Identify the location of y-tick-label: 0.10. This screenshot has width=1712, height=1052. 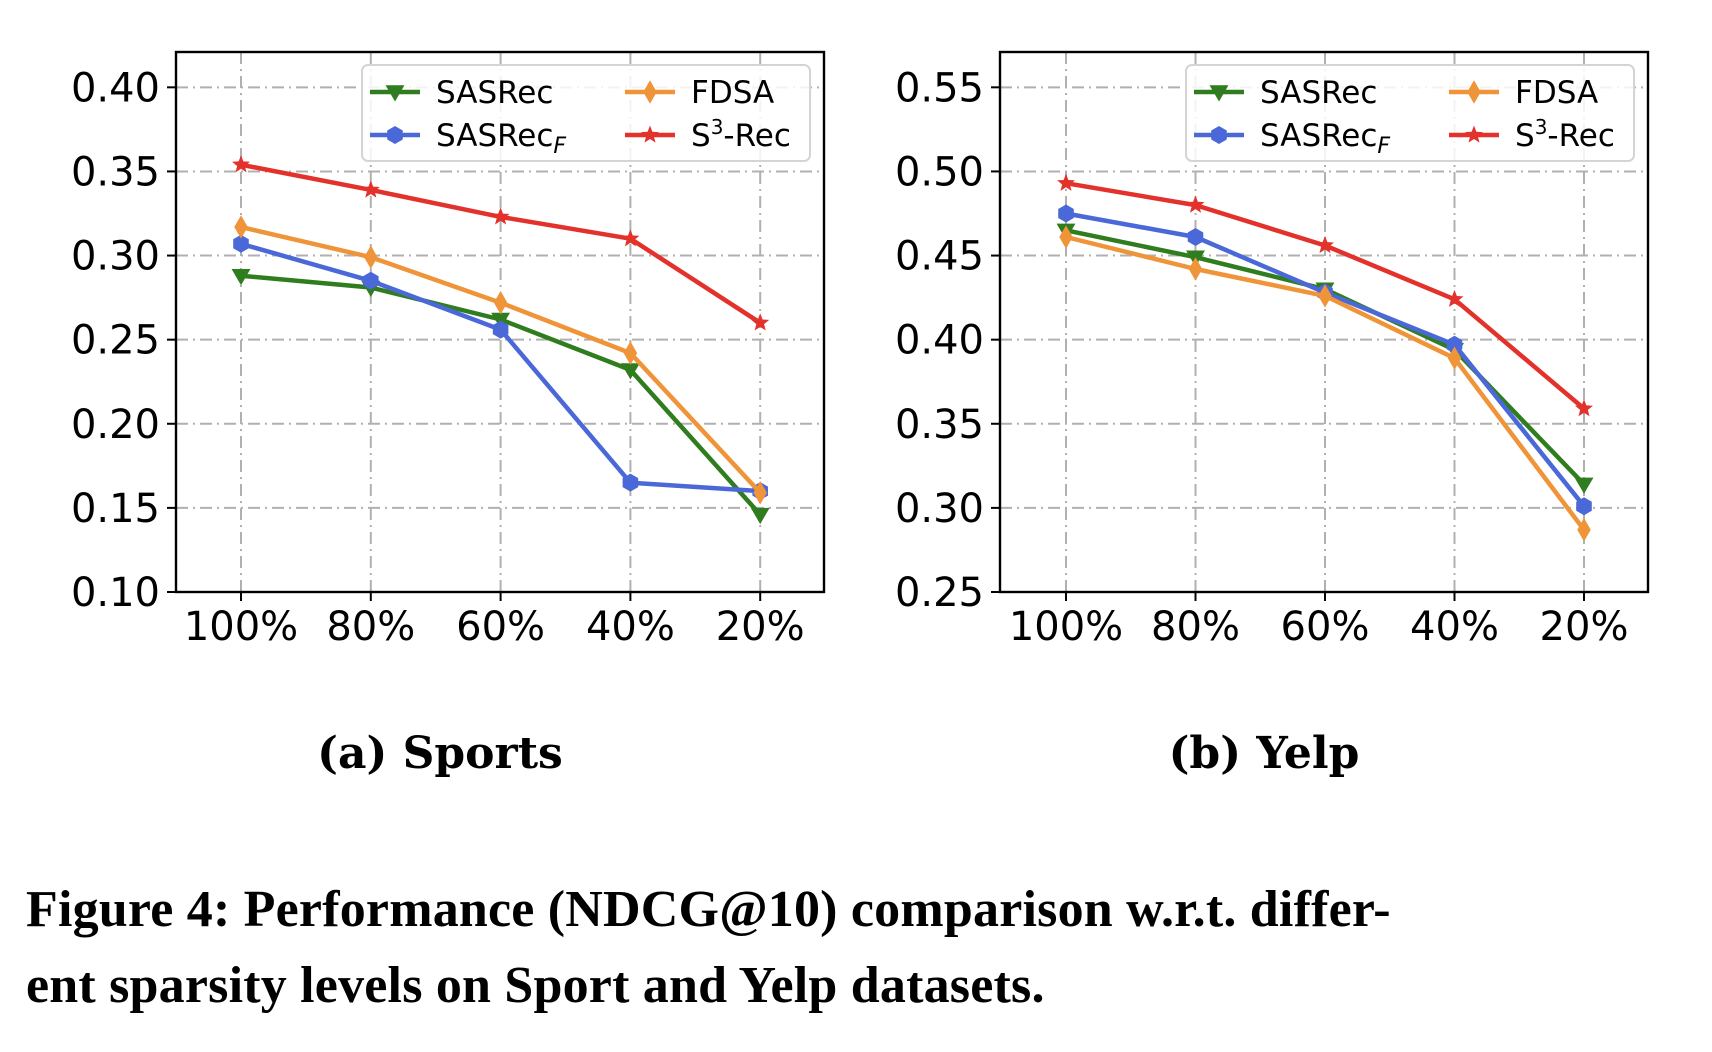
(115, 593).